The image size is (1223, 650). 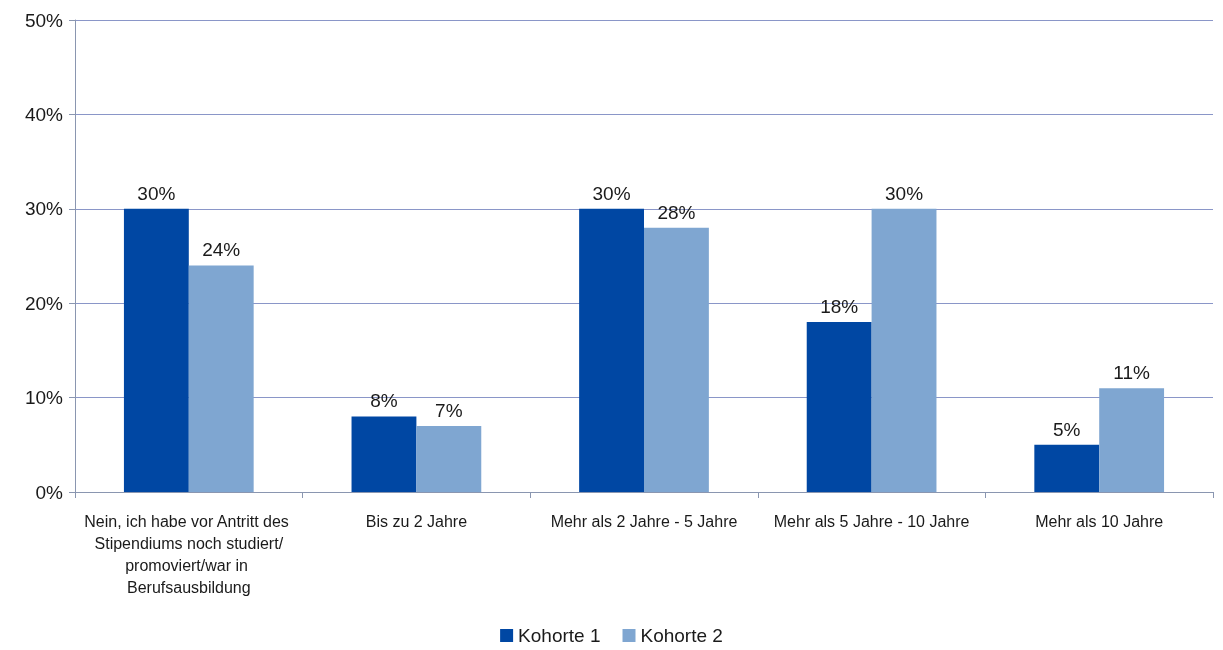 I want to click on x-tick-label: Bis zu 2 Jahre, so click(x=416, y=521).